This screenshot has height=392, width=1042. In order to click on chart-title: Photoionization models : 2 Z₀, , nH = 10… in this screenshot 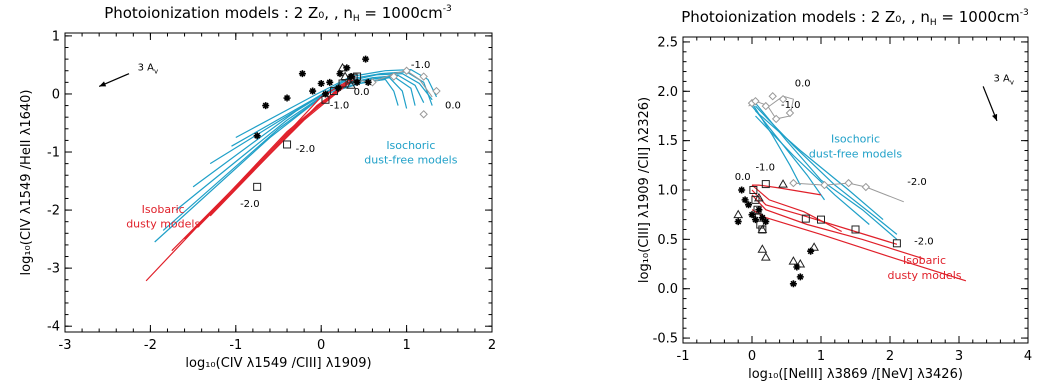, I will do `click(855, 18)`.